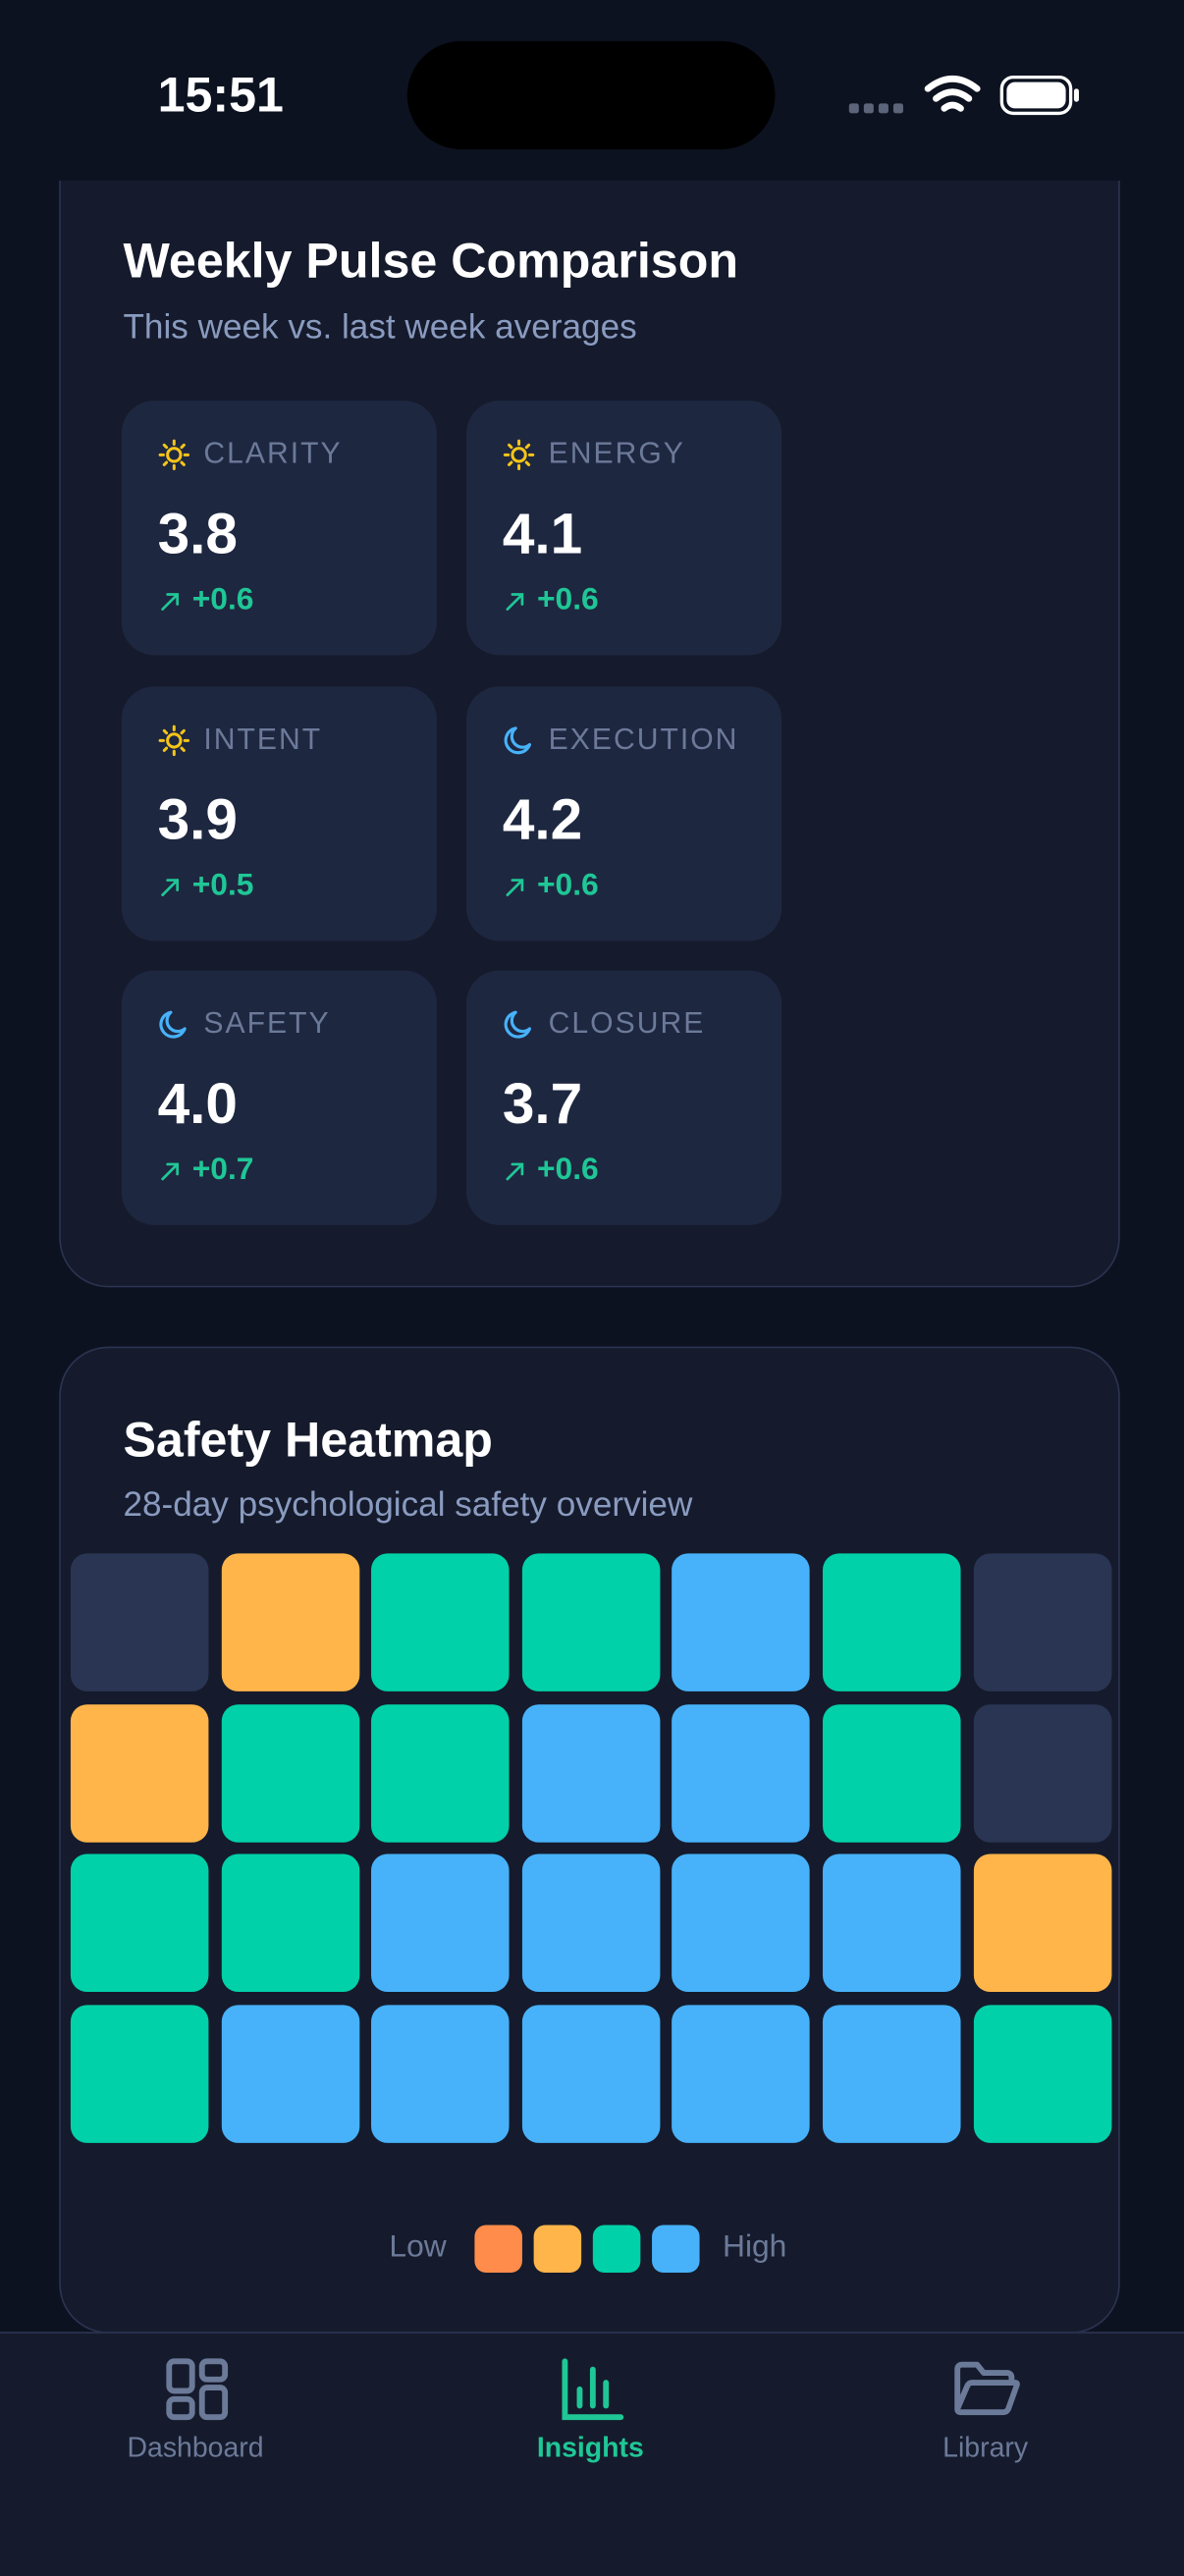 This screenshot has width=1184, height=2576. I want to click on status-icons, so click(963, 95).